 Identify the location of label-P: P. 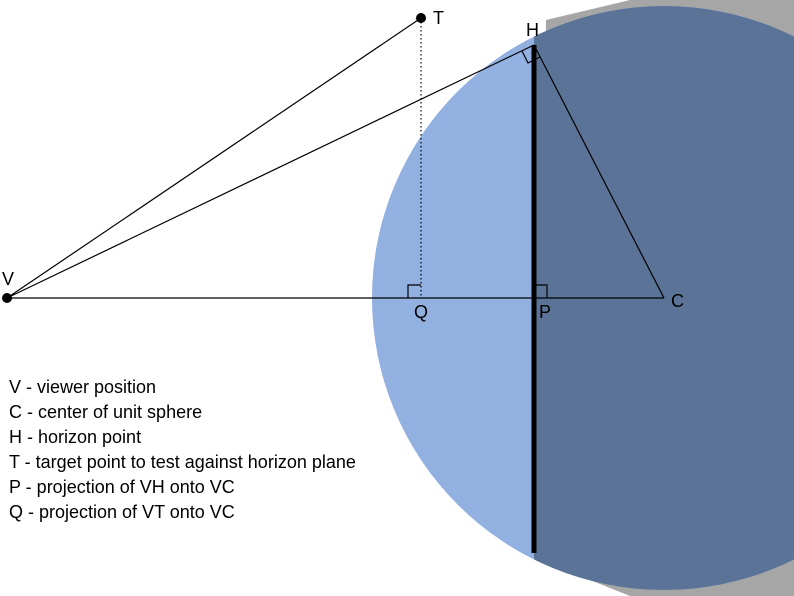
(545, 312).